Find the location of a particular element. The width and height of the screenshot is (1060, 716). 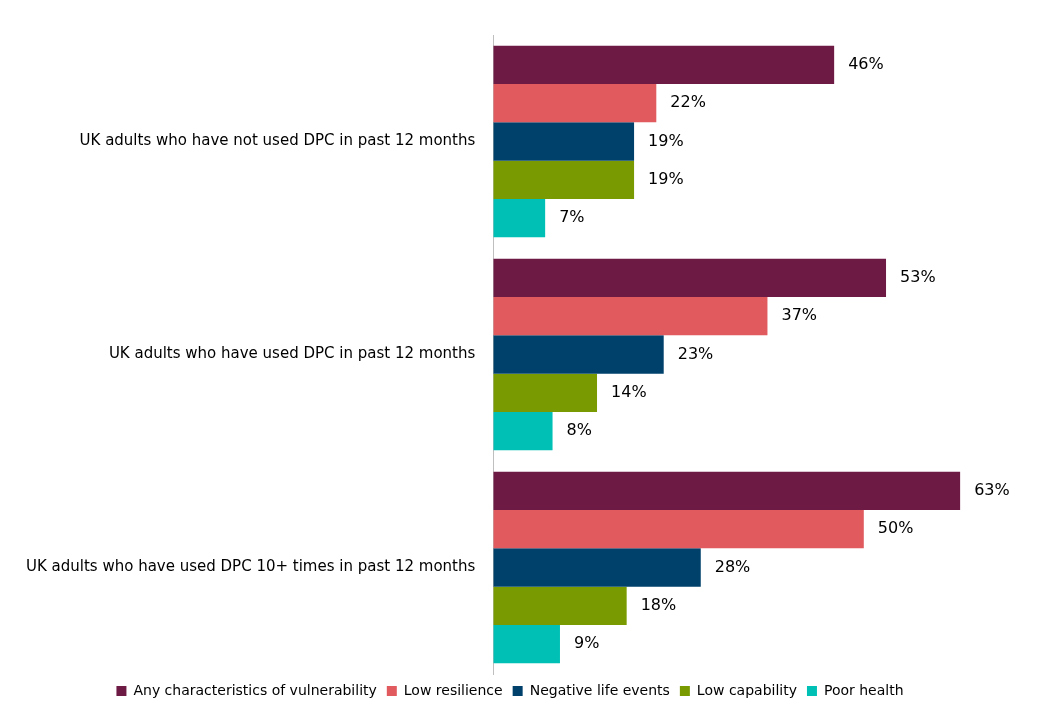

legend-label: Low capability is located at coordinates (746, 689).